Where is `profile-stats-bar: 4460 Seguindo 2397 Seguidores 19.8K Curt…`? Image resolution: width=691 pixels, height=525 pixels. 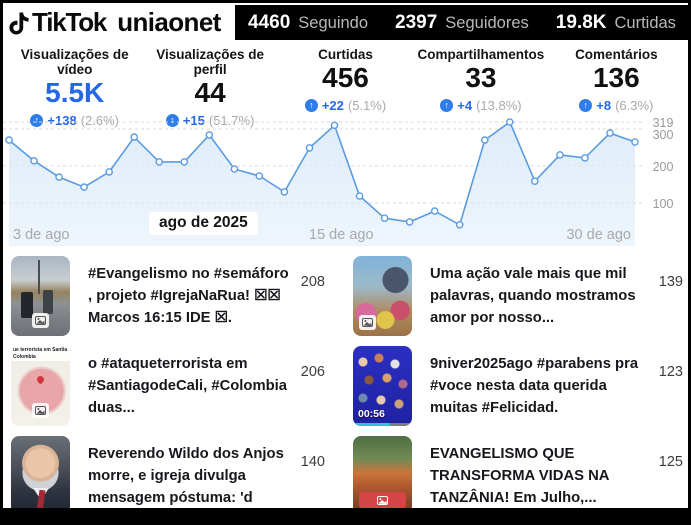
profile-stats-bar: 4460 Seguindo 2397 Seguidores 19.8K Curt… is located at coordinates (461, 22).